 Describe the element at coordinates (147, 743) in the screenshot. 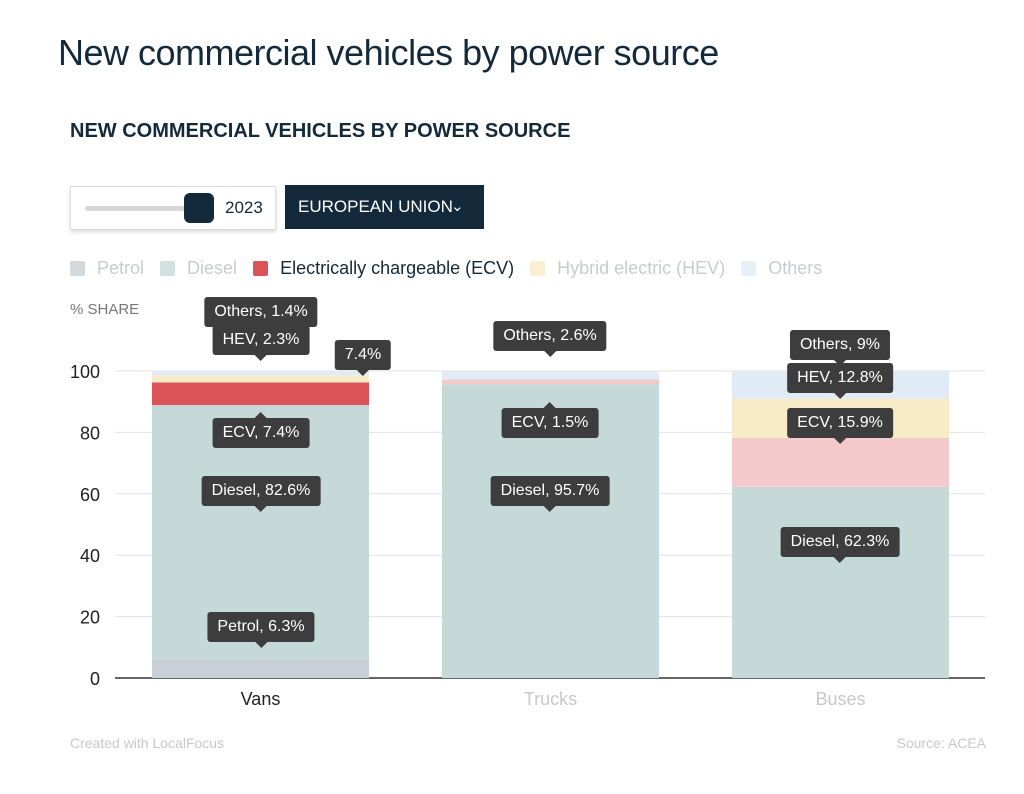

I see `credit-text: Created with LocalFocus` at that location.